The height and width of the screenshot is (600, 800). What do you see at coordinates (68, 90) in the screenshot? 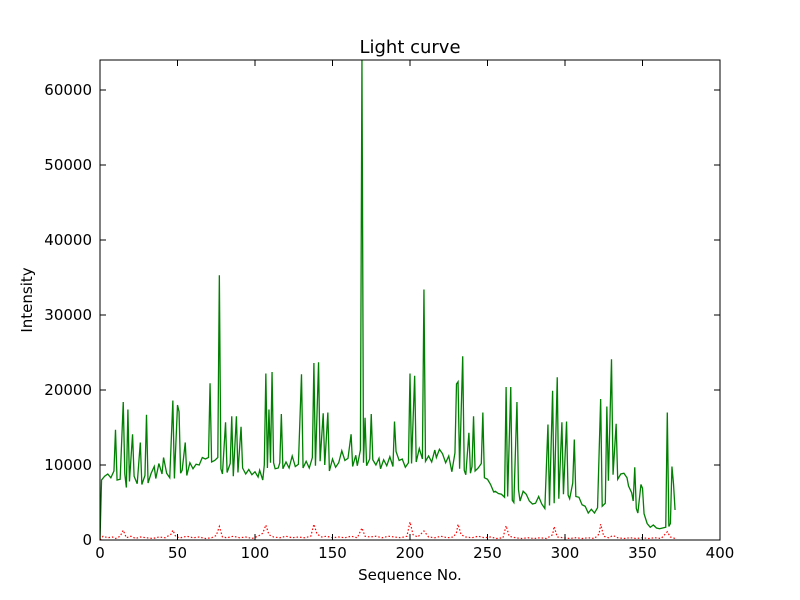
I see `y-tick-label: 60000` at bounding box center [68, 90].